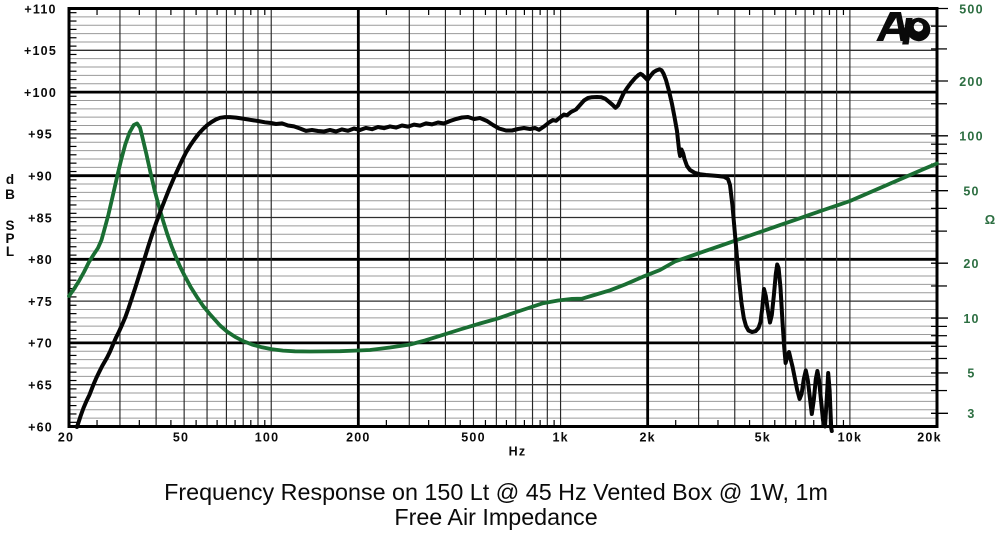 The height and width of the screenshot is (540, 1000). I want to click on svg-text: +95, so click(40, 135).